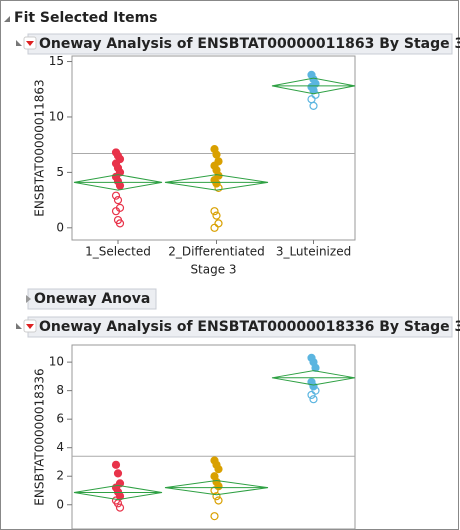  I want to click on y-tick-label: 15, so click(56, 61).